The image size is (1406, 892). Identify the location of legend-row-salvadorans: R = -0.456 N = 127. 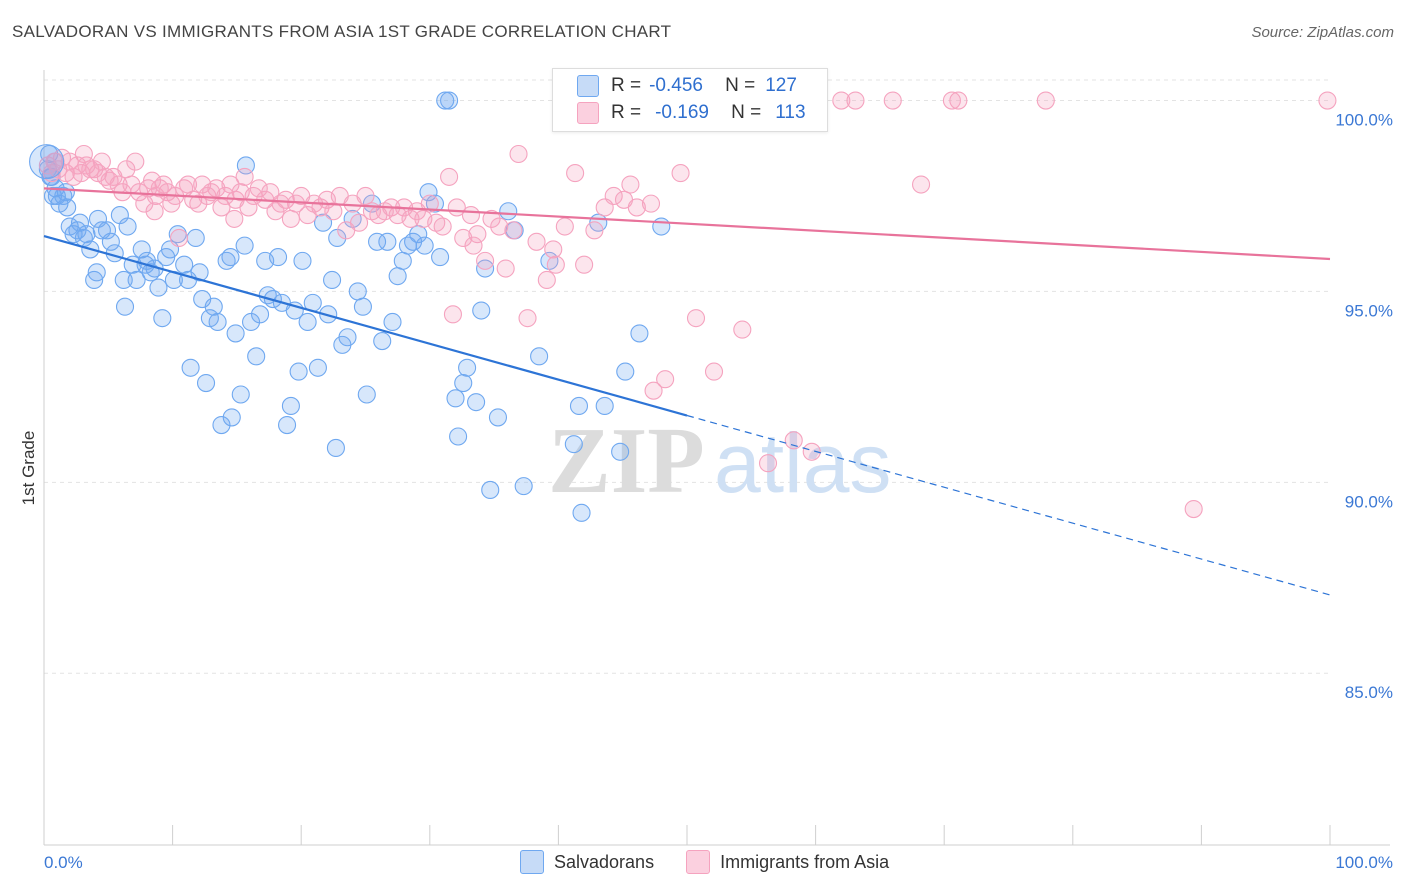
(687, 86).